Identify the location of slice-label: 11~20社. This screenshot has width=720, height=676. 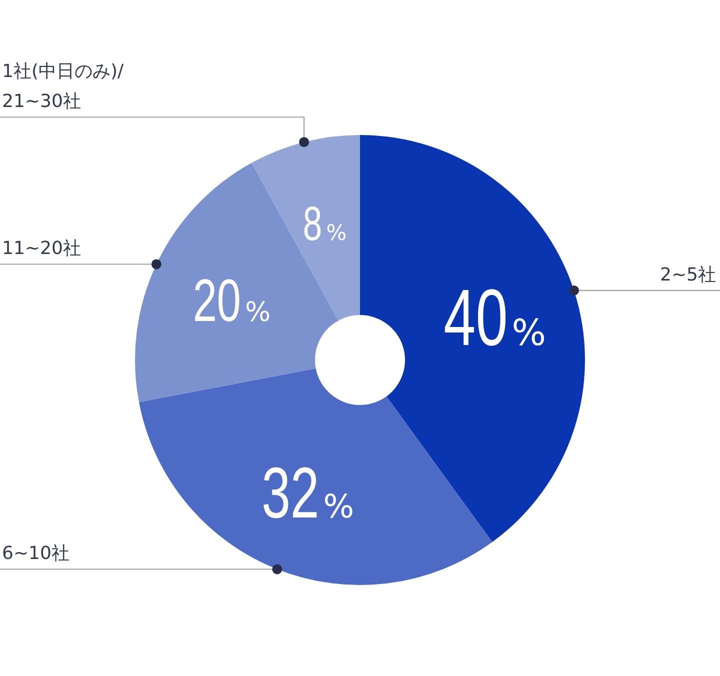
(41, 249).